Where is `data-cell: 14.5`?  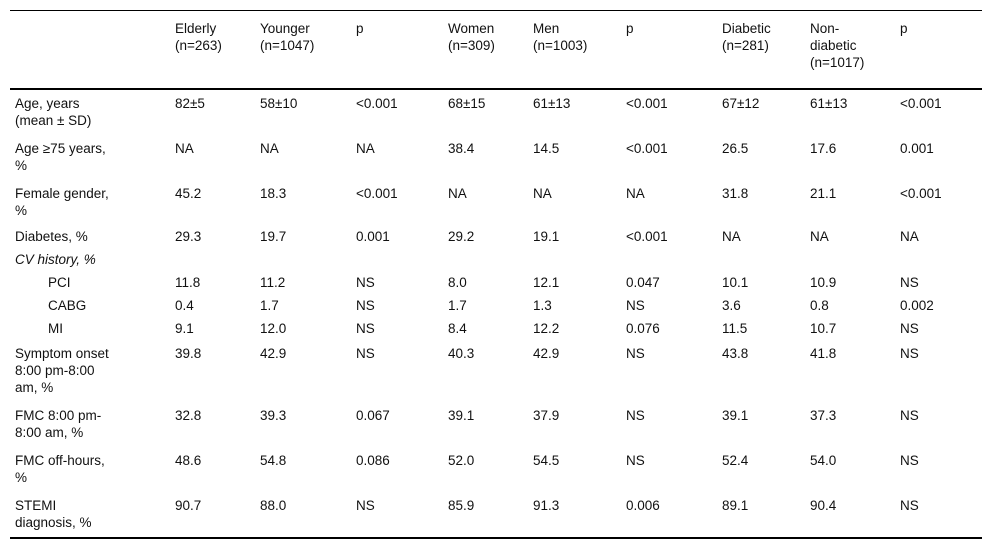 data-cell: 14.5 is located at coordinates (546, 148).